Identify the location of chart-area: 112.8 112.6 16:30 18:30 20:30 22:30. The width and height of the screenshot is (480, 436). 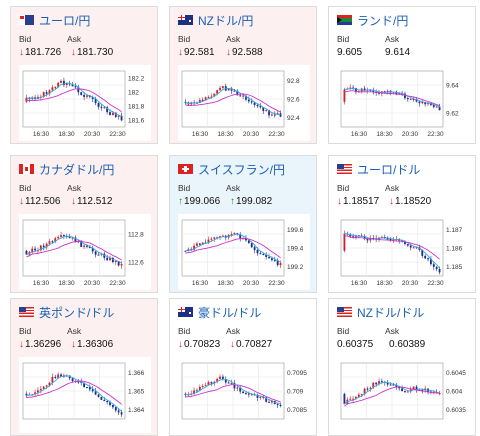
(85, 252).